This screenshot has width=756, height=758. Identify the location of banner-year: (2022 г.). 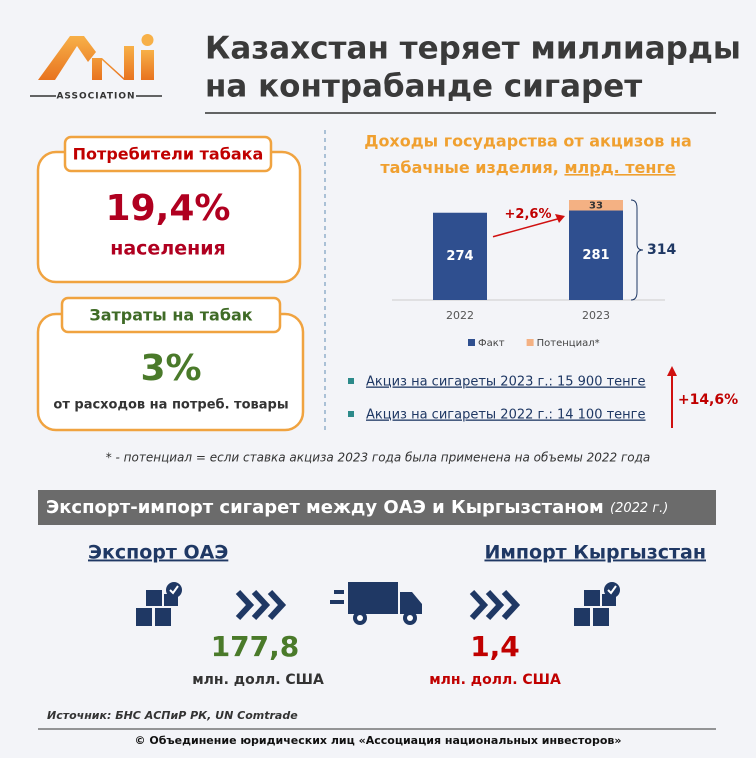
(639, 508).